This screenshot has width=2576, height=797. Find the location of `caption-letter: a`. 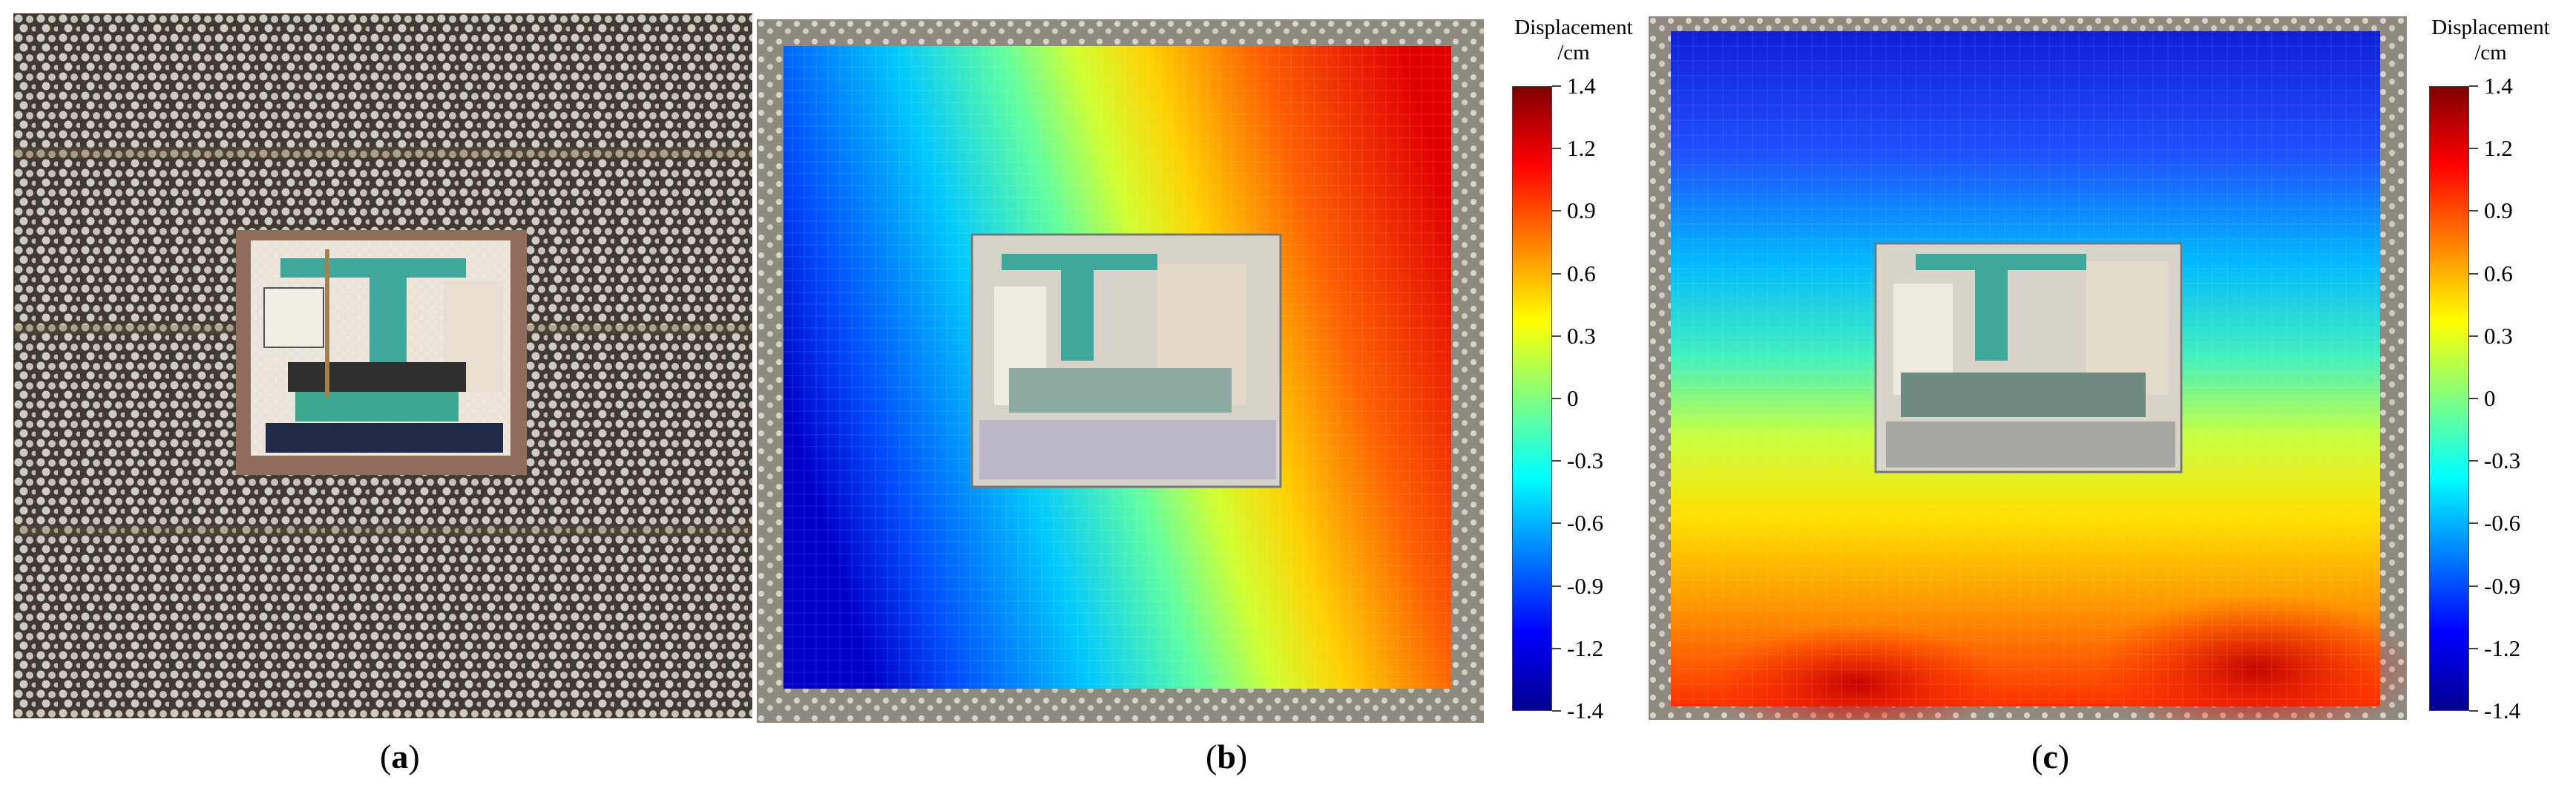

caption-letter: a is located at coordinates (400, 756).